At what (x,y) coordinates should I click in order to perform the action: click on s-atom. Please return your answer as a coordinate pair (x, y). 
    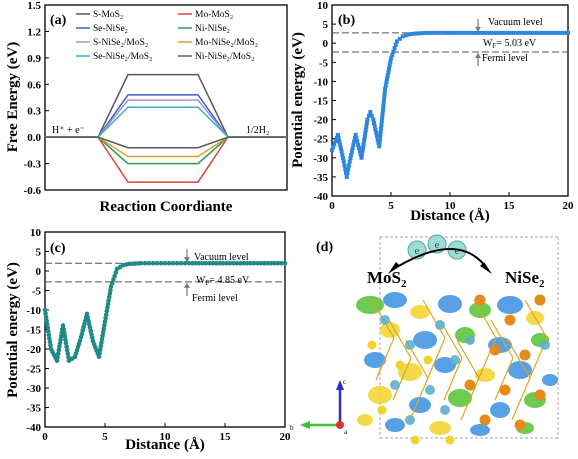
    Looking at the image, I should click on (428, 360).